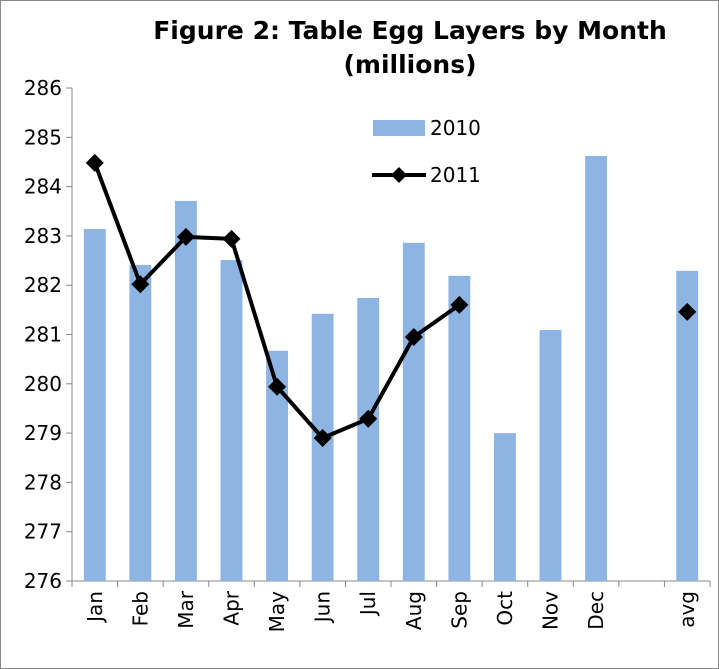 This screenshot has width=719, height=669. Describe the element at coordinates (43, 433) in the screenshot. I see `y-tick-label: 279` at that location.